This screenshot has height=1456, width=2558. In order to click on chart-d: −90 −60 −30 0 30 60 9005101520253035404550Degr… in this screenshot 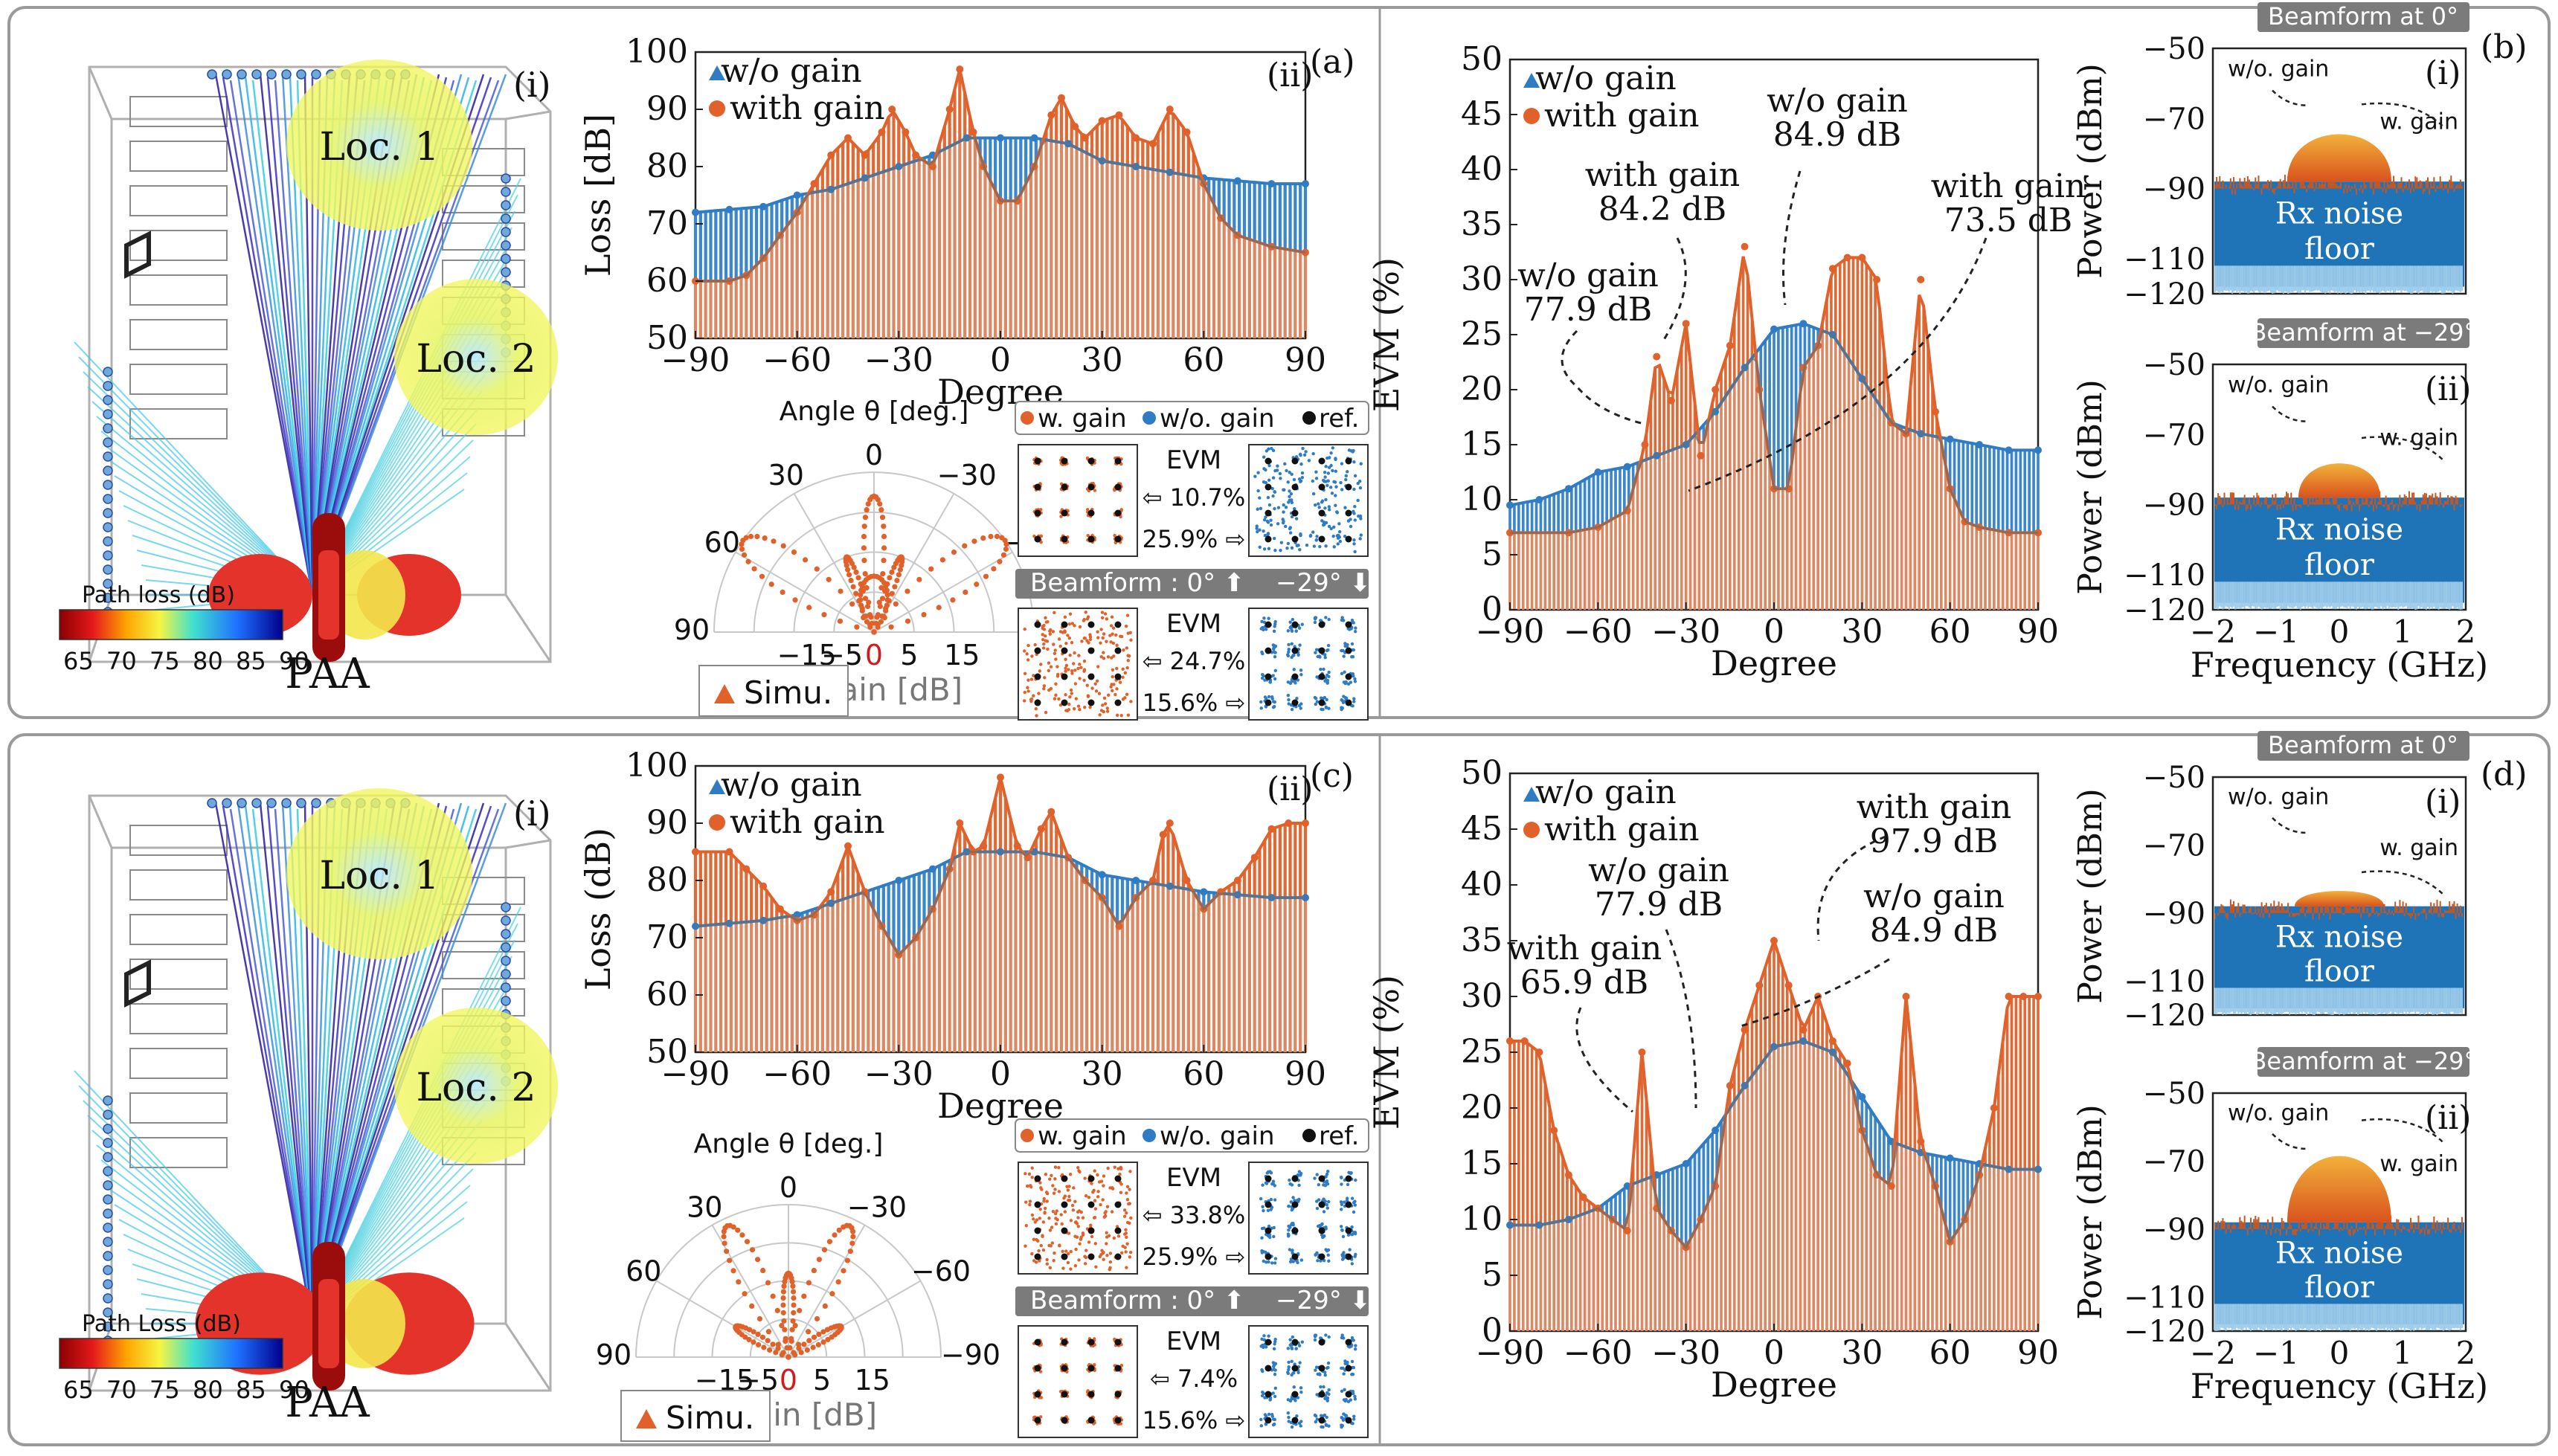, I will do `click(1712, 1080)`.